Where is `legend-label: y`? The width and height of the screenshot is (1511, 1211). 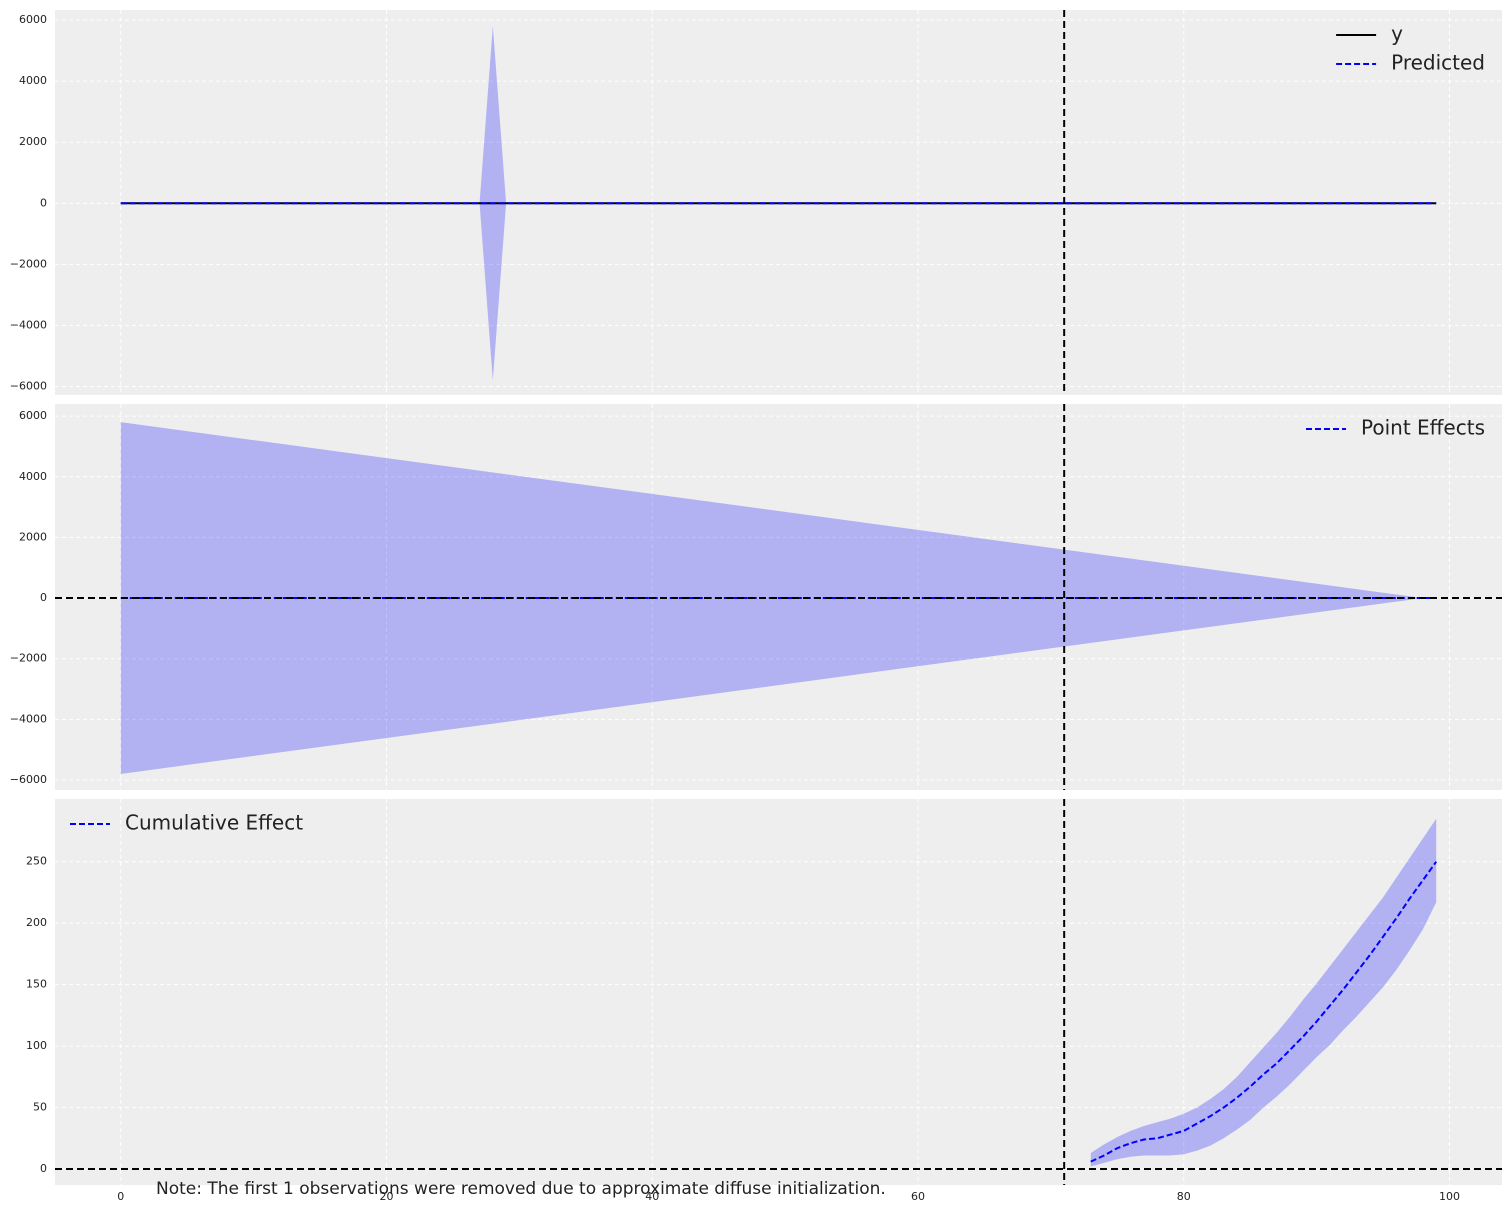 legend-label: y is located at coordinates (1397, 34).